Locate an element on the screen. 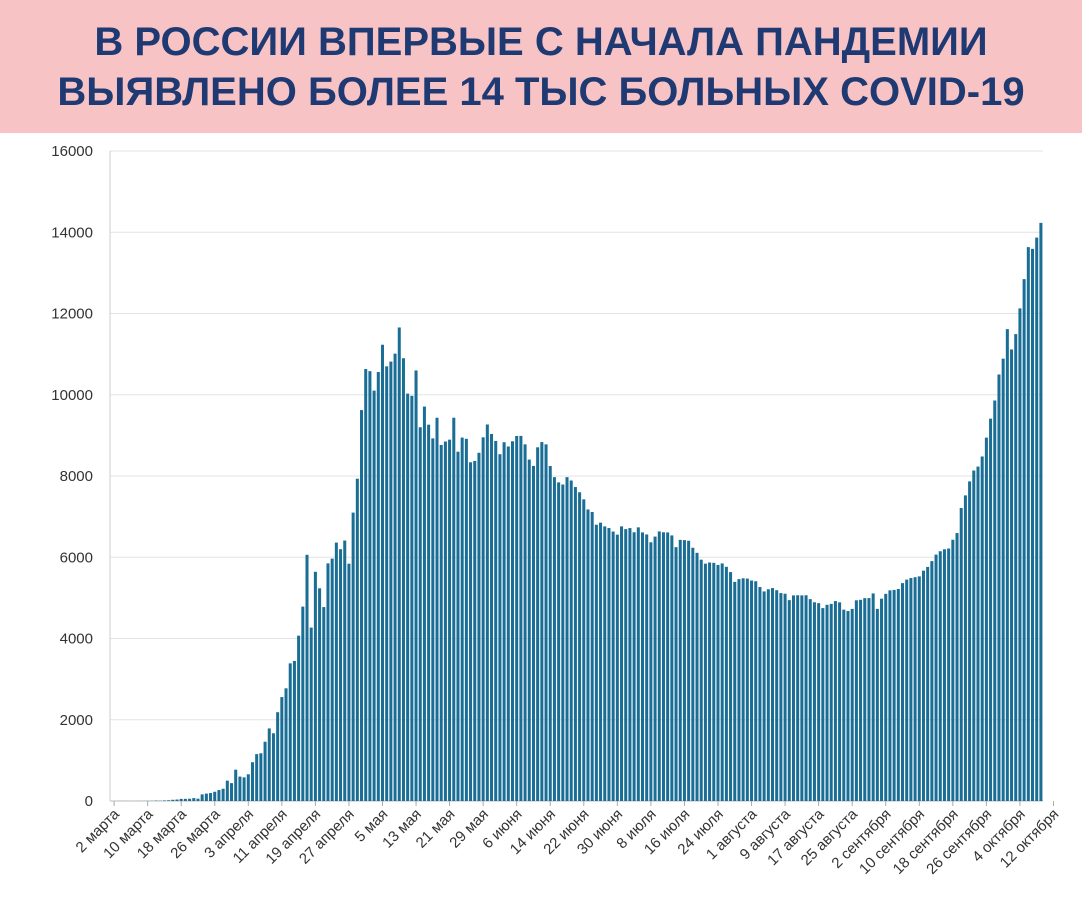 The image size is (1082, 918). y-tick-label: 6000 is located at coordinates (76, 557).